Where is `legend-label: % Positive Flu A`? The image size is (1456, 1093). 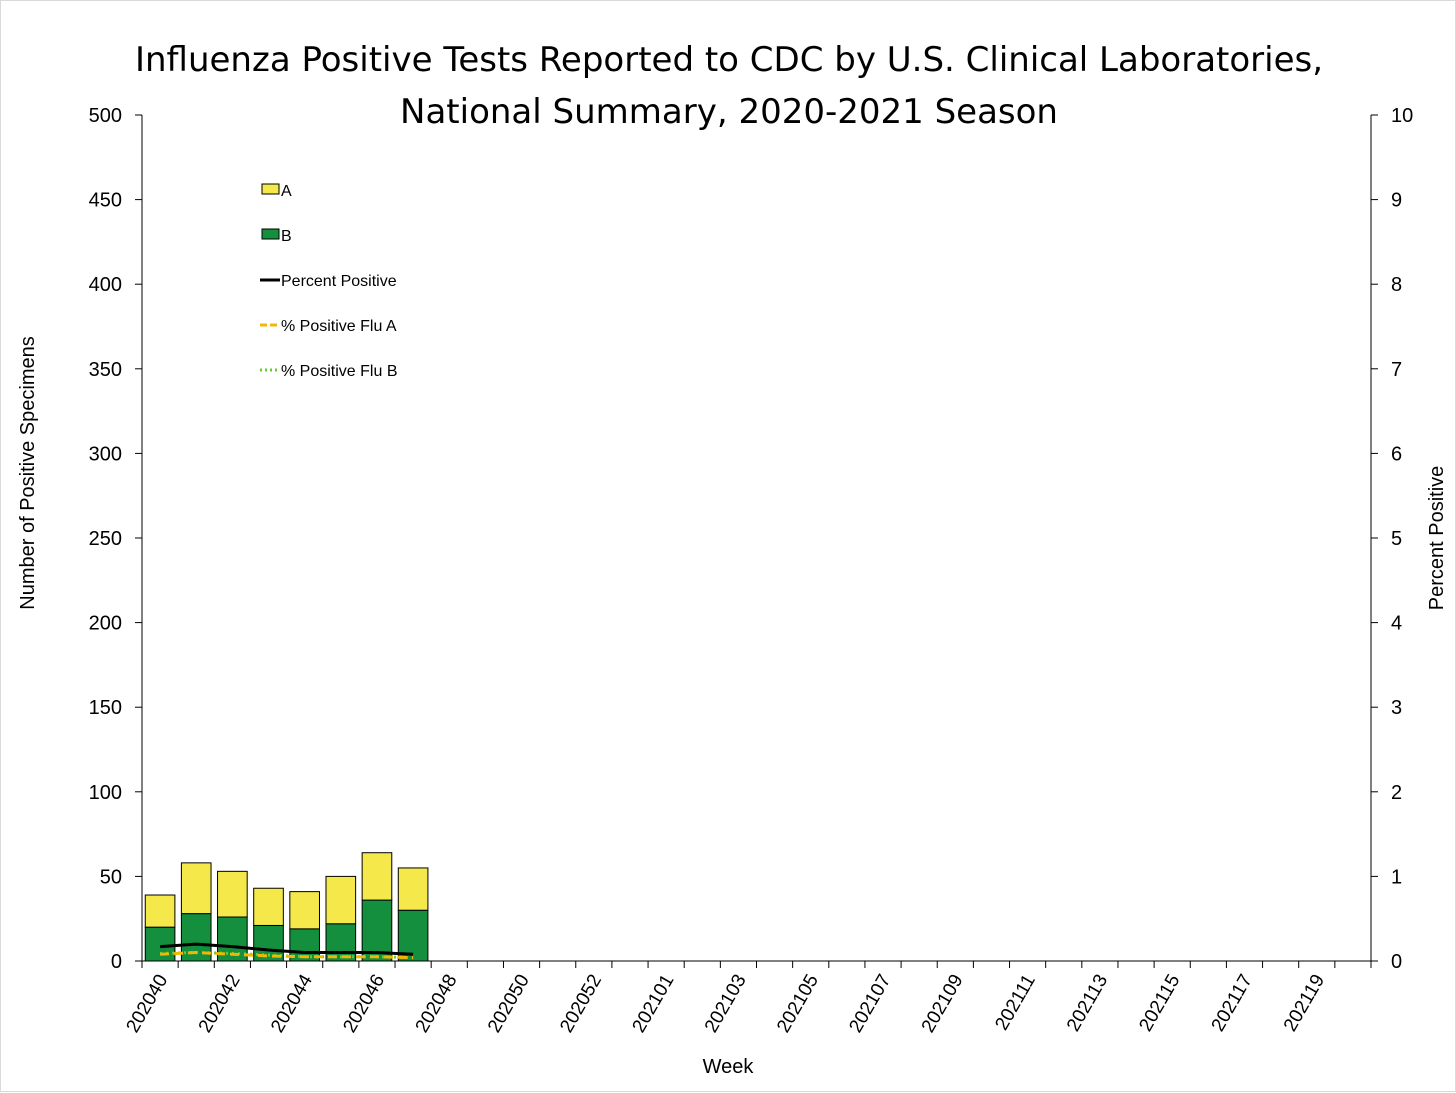
legend-label: % Positive Flu A is located at coordinates (339, 326).